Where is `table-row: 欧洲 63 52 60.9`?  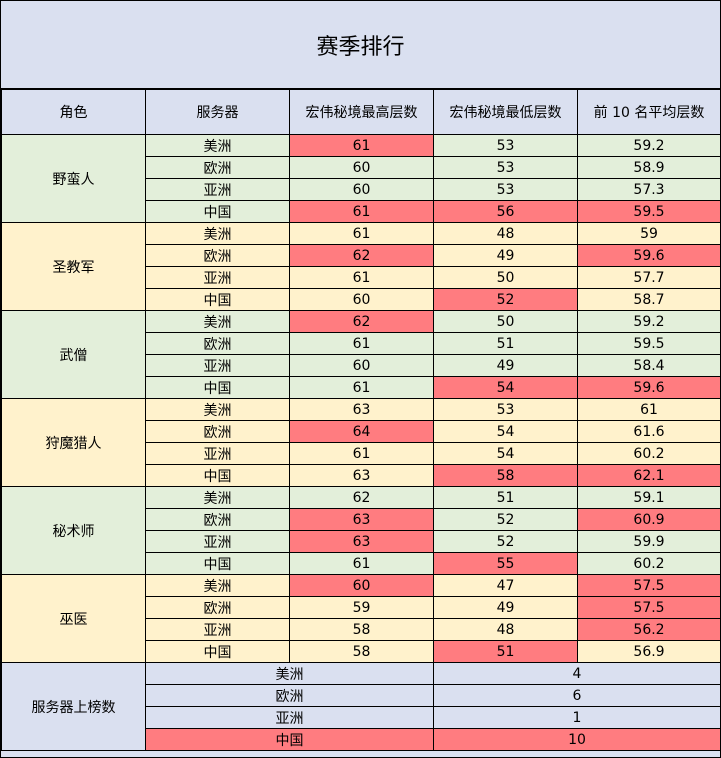 table-row: 欧洲 63 52 60.9 is located at coordinates (361, 519).